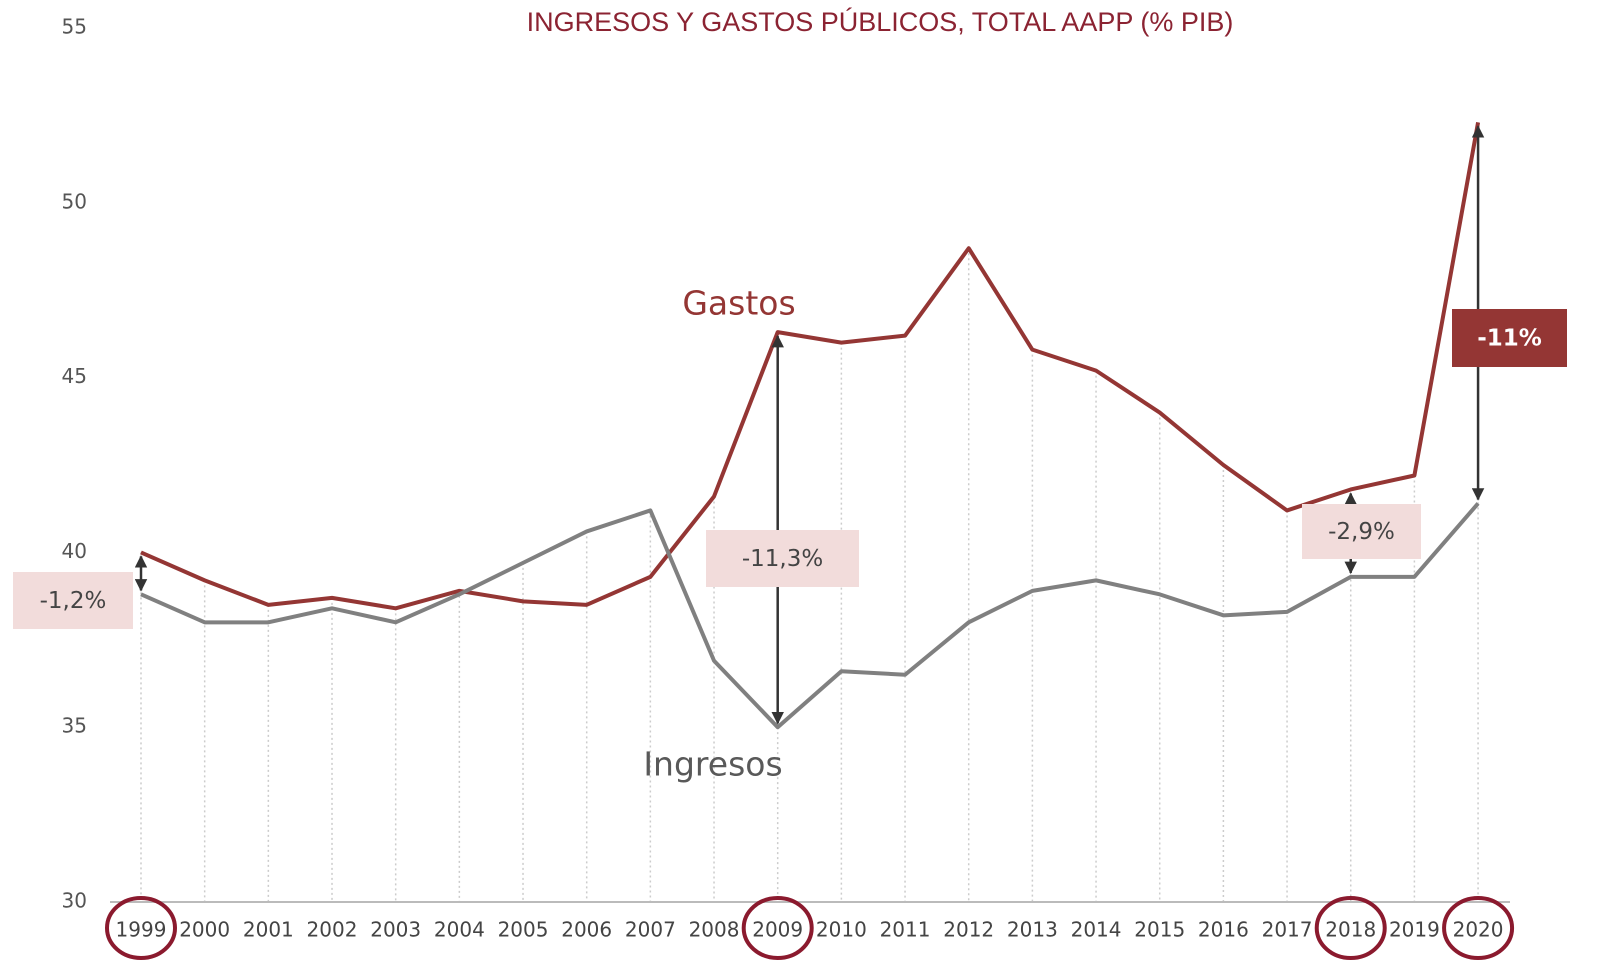  I want to click on x-tick-label: 2003, so click(395, 930).